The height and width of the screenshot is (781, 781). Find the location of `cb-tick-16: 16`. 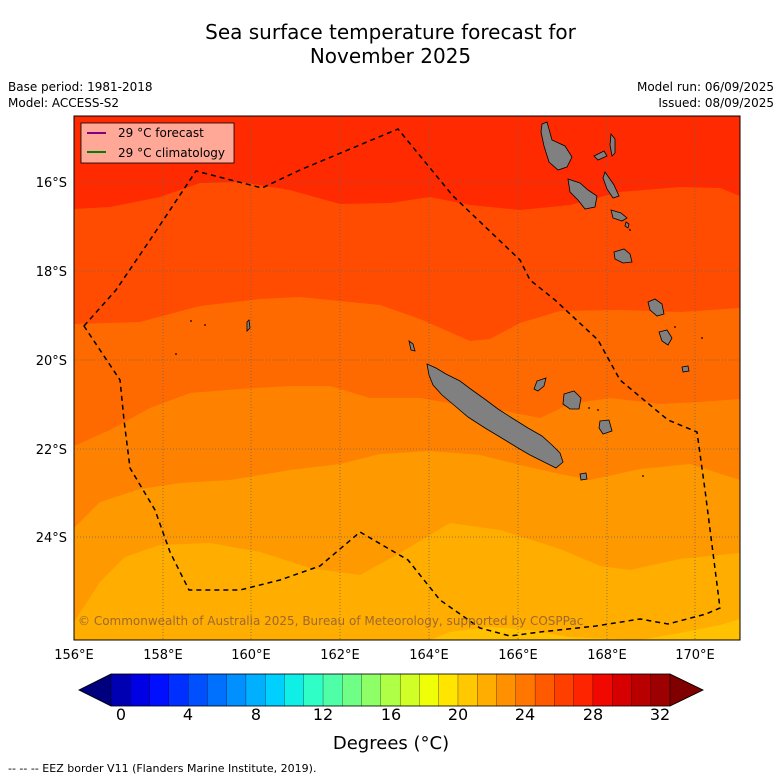

cb-tick-16: 16 is located at coordinates (391, 714).